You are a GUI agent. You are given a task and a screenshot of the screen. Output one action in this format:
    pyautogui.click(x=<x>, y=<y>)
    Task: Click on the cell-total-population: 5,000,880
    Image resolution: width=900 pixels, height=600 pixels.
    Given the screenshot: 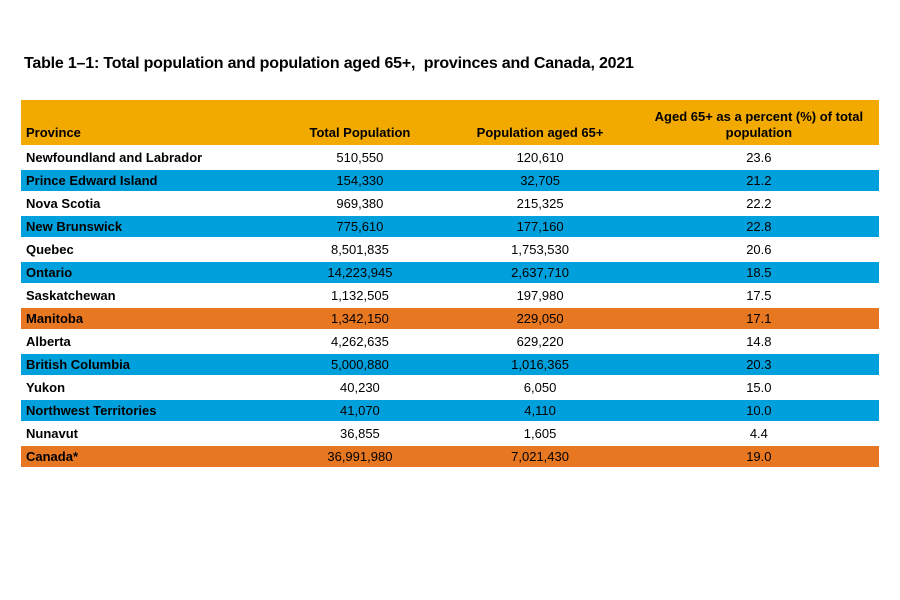 What is the action you would take?
    pyautogui.click(x=360, y=365)
    